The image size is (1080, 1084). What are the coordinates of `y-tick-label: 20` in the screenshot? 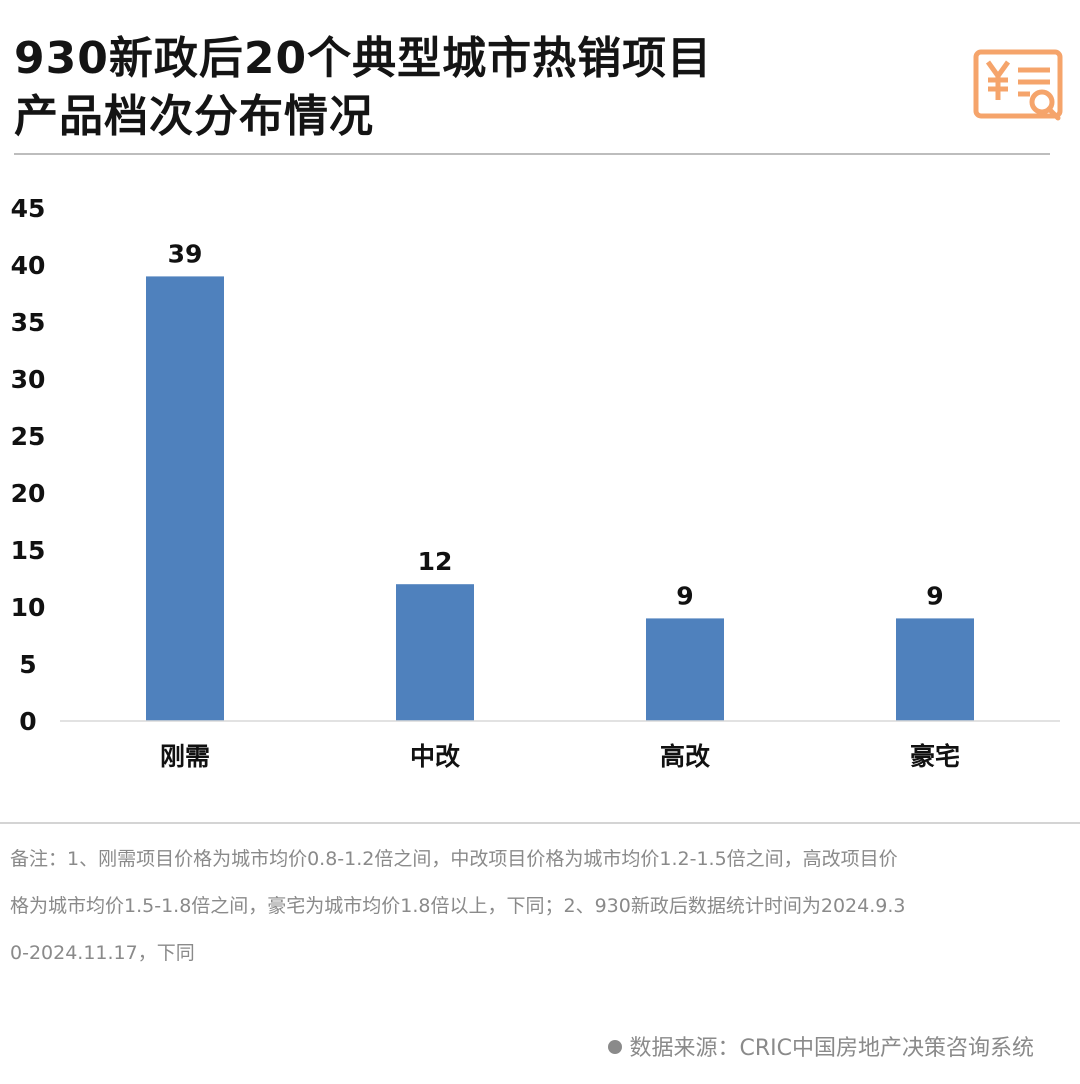 It's located at (28, 493).